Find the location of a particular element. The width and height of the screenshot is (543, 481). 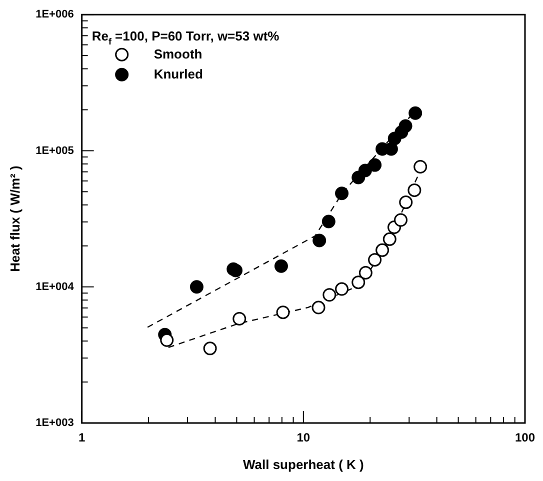

x-tick-label: 1 is located at coordinates (82, 437).